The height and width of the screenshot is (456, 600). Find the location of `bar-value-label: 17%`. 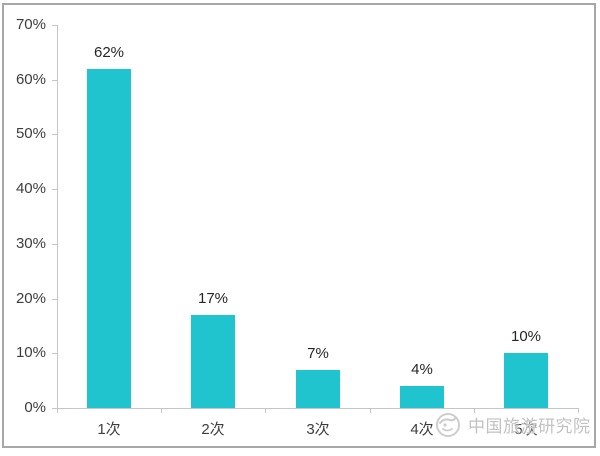

bar-value-label: 17% is located at coordinates (213, 298).